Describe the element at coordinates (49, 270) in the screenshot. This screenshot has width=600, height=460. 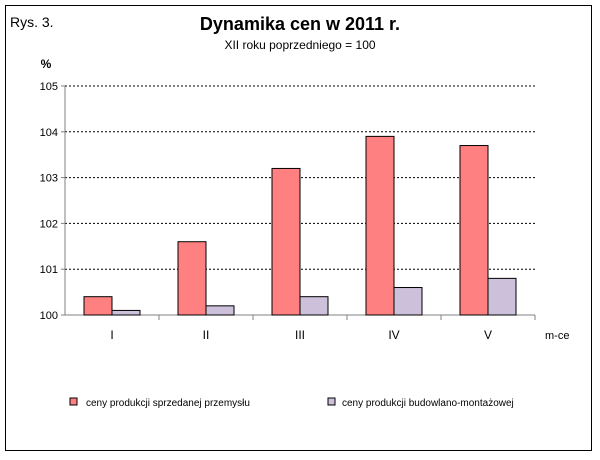
I see `y-tick-label: 101` at that location.